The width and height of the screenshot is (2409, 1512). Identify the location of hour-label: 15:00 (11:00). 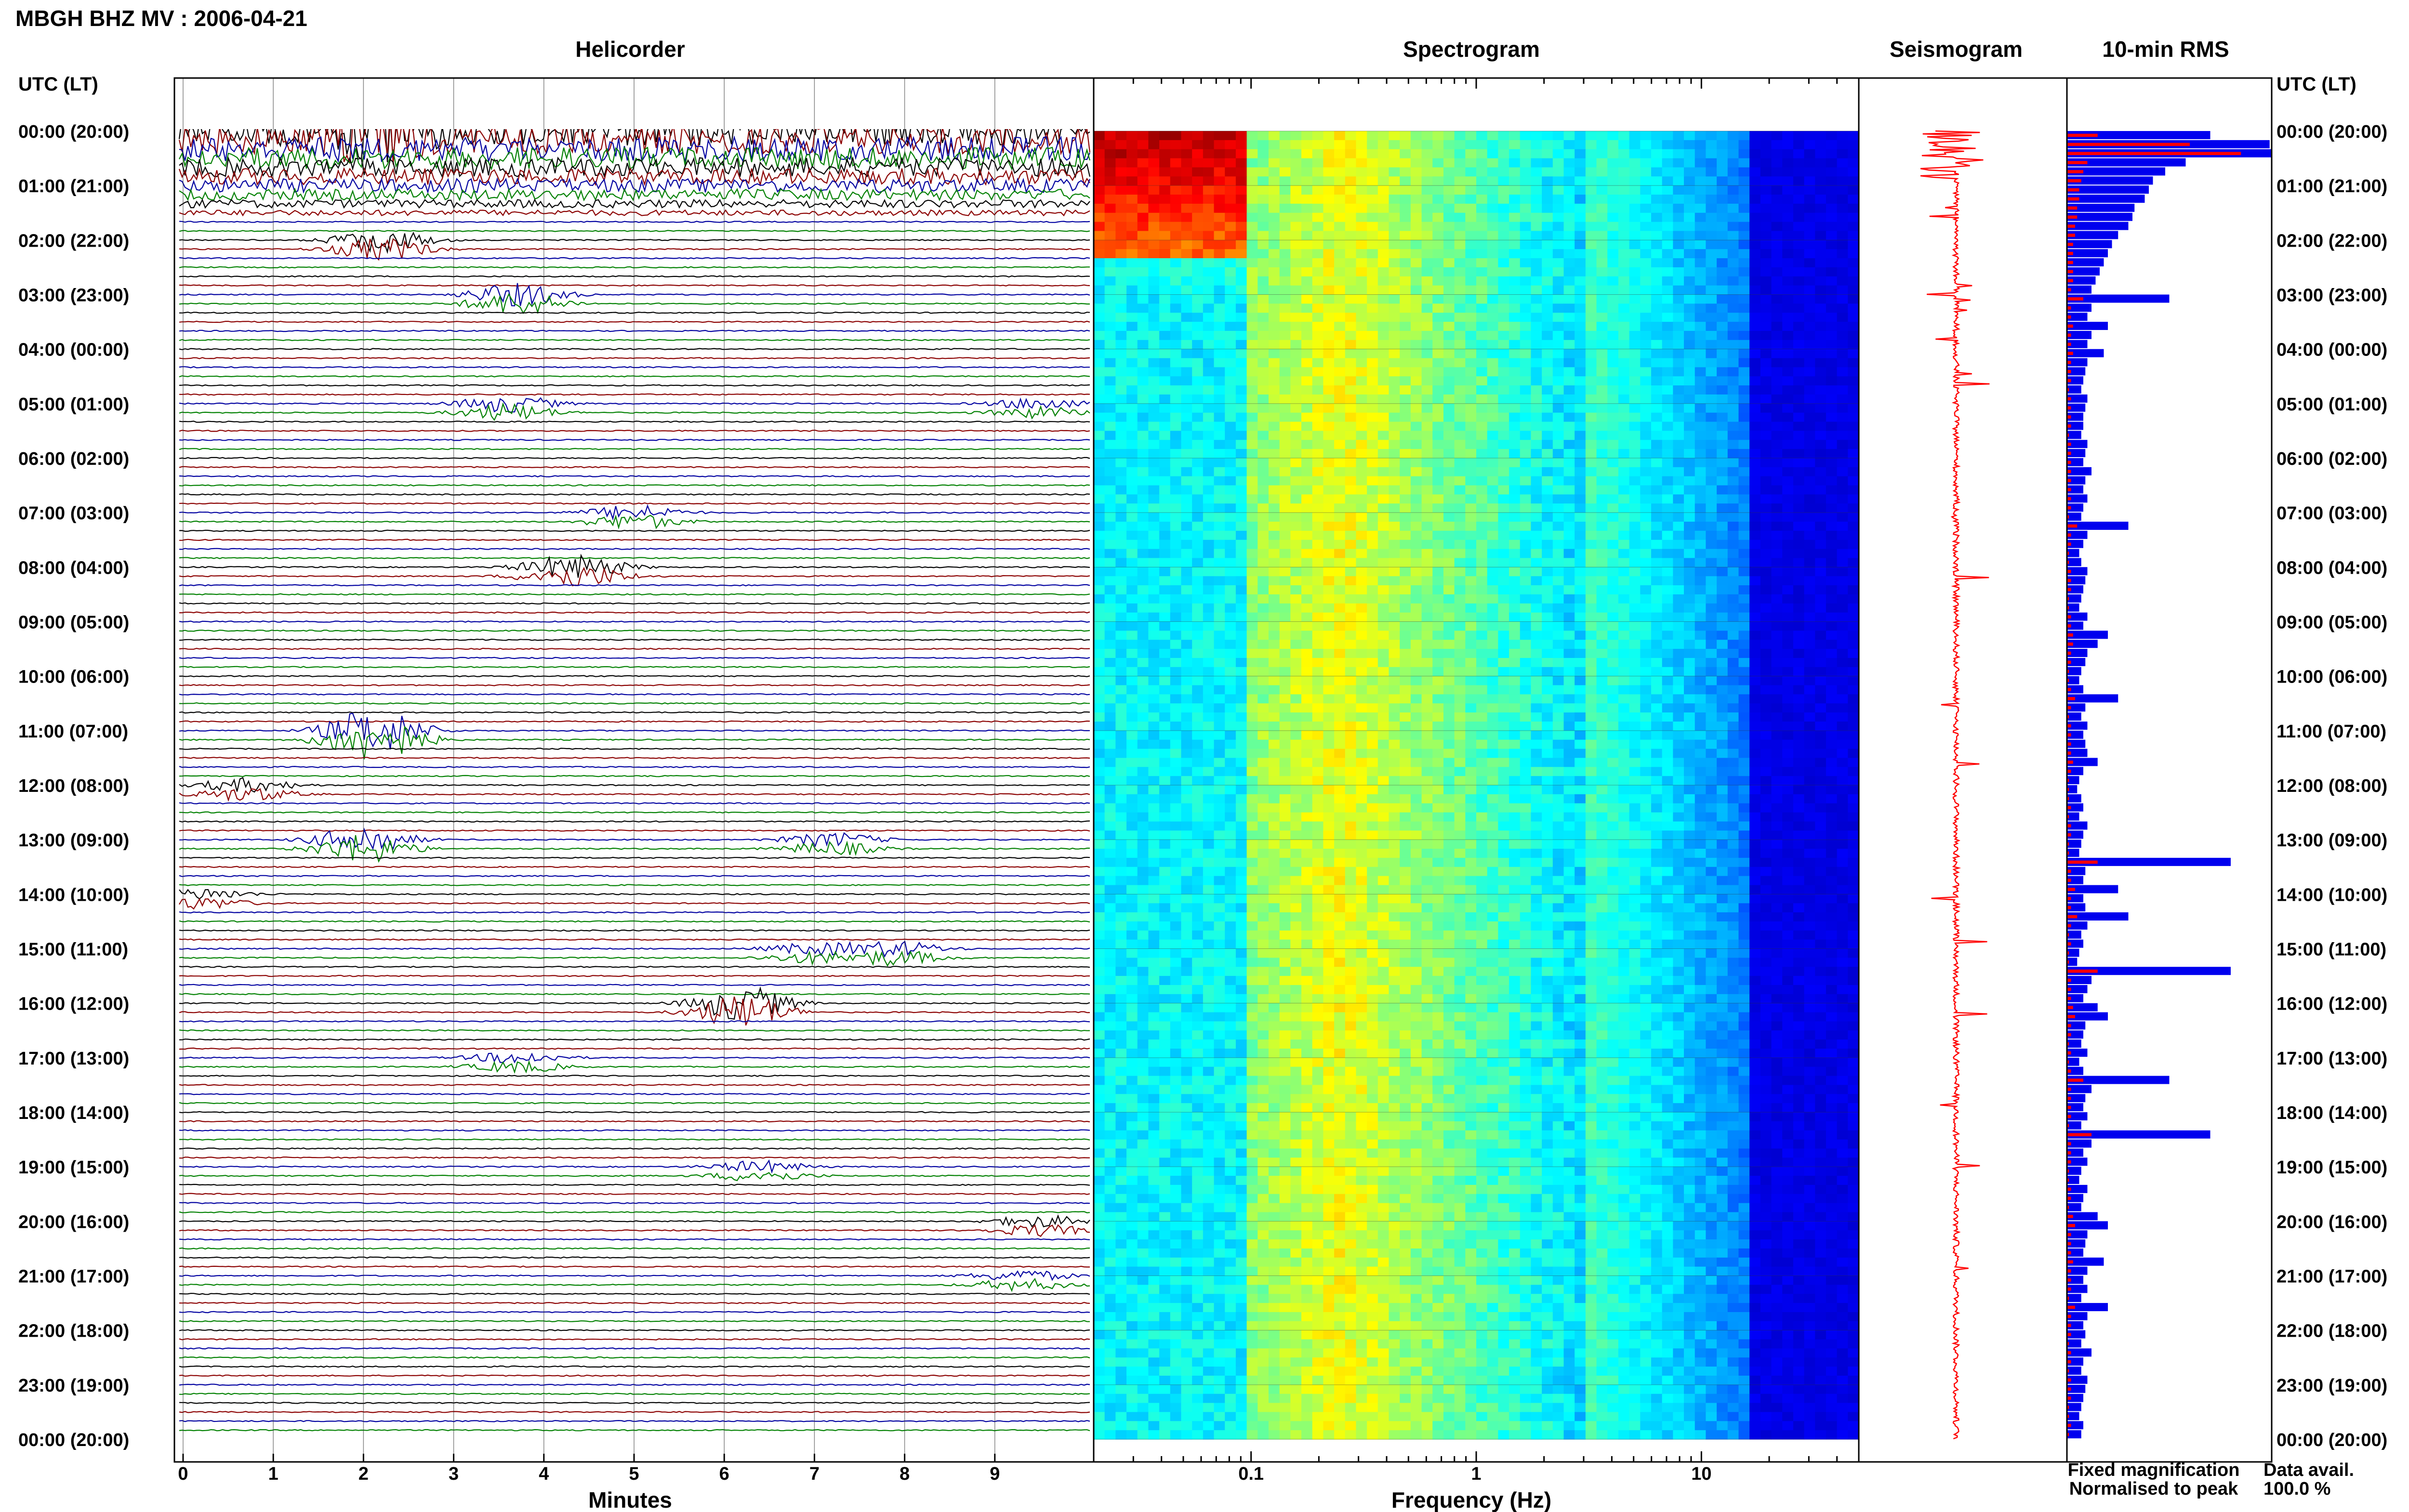
(2331, 950).